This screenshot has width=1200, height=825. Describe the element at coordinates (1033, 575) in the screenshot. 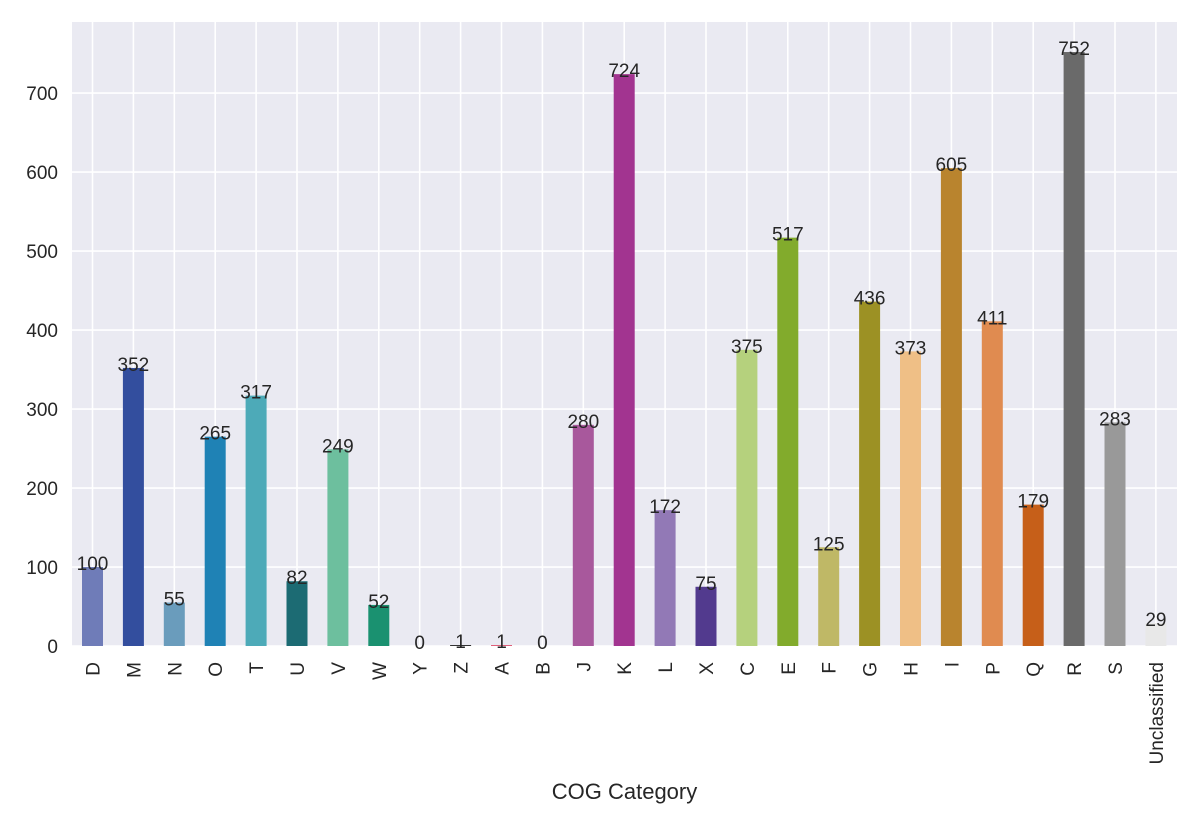

I see `bar-q` at that location.